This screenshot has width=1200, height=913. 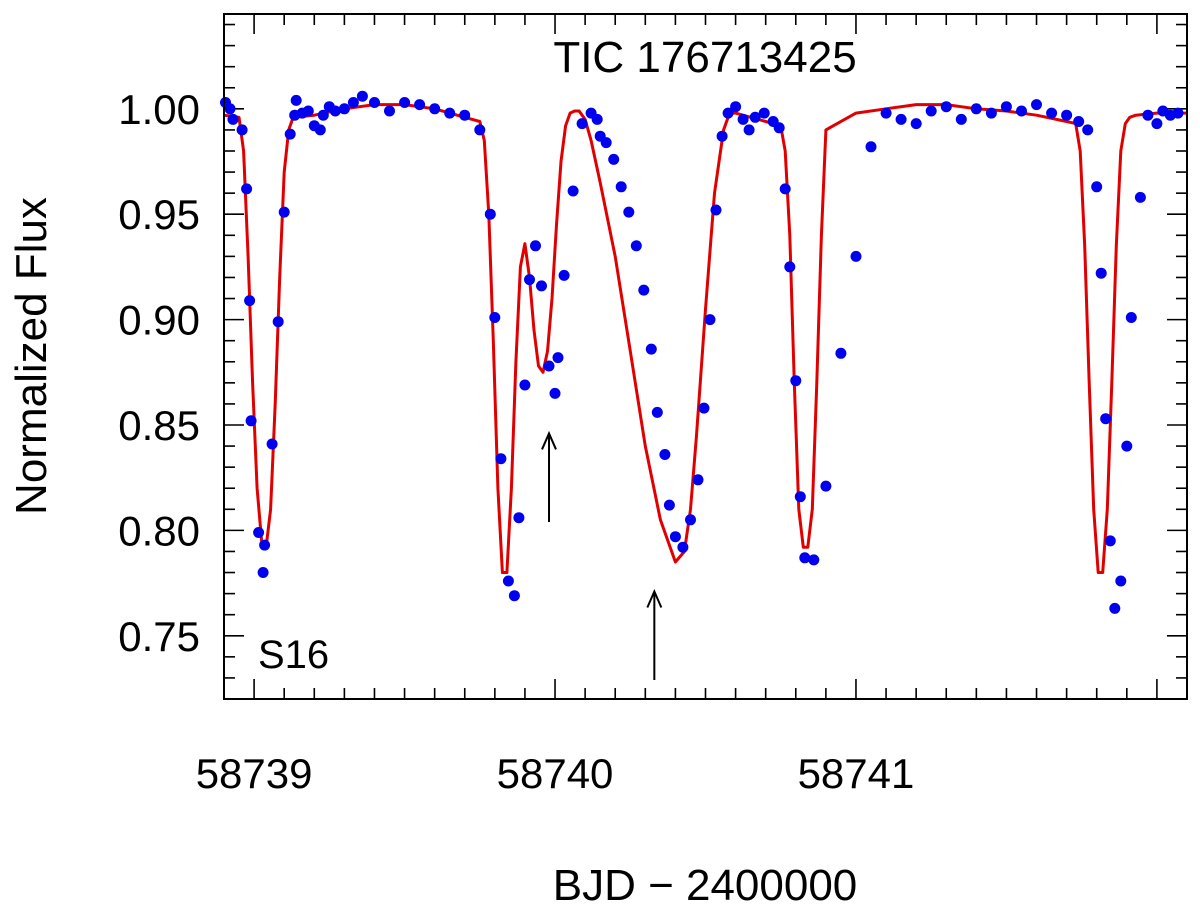 I want to click on x-tick-label: 58741, so click(x=856, y=773).